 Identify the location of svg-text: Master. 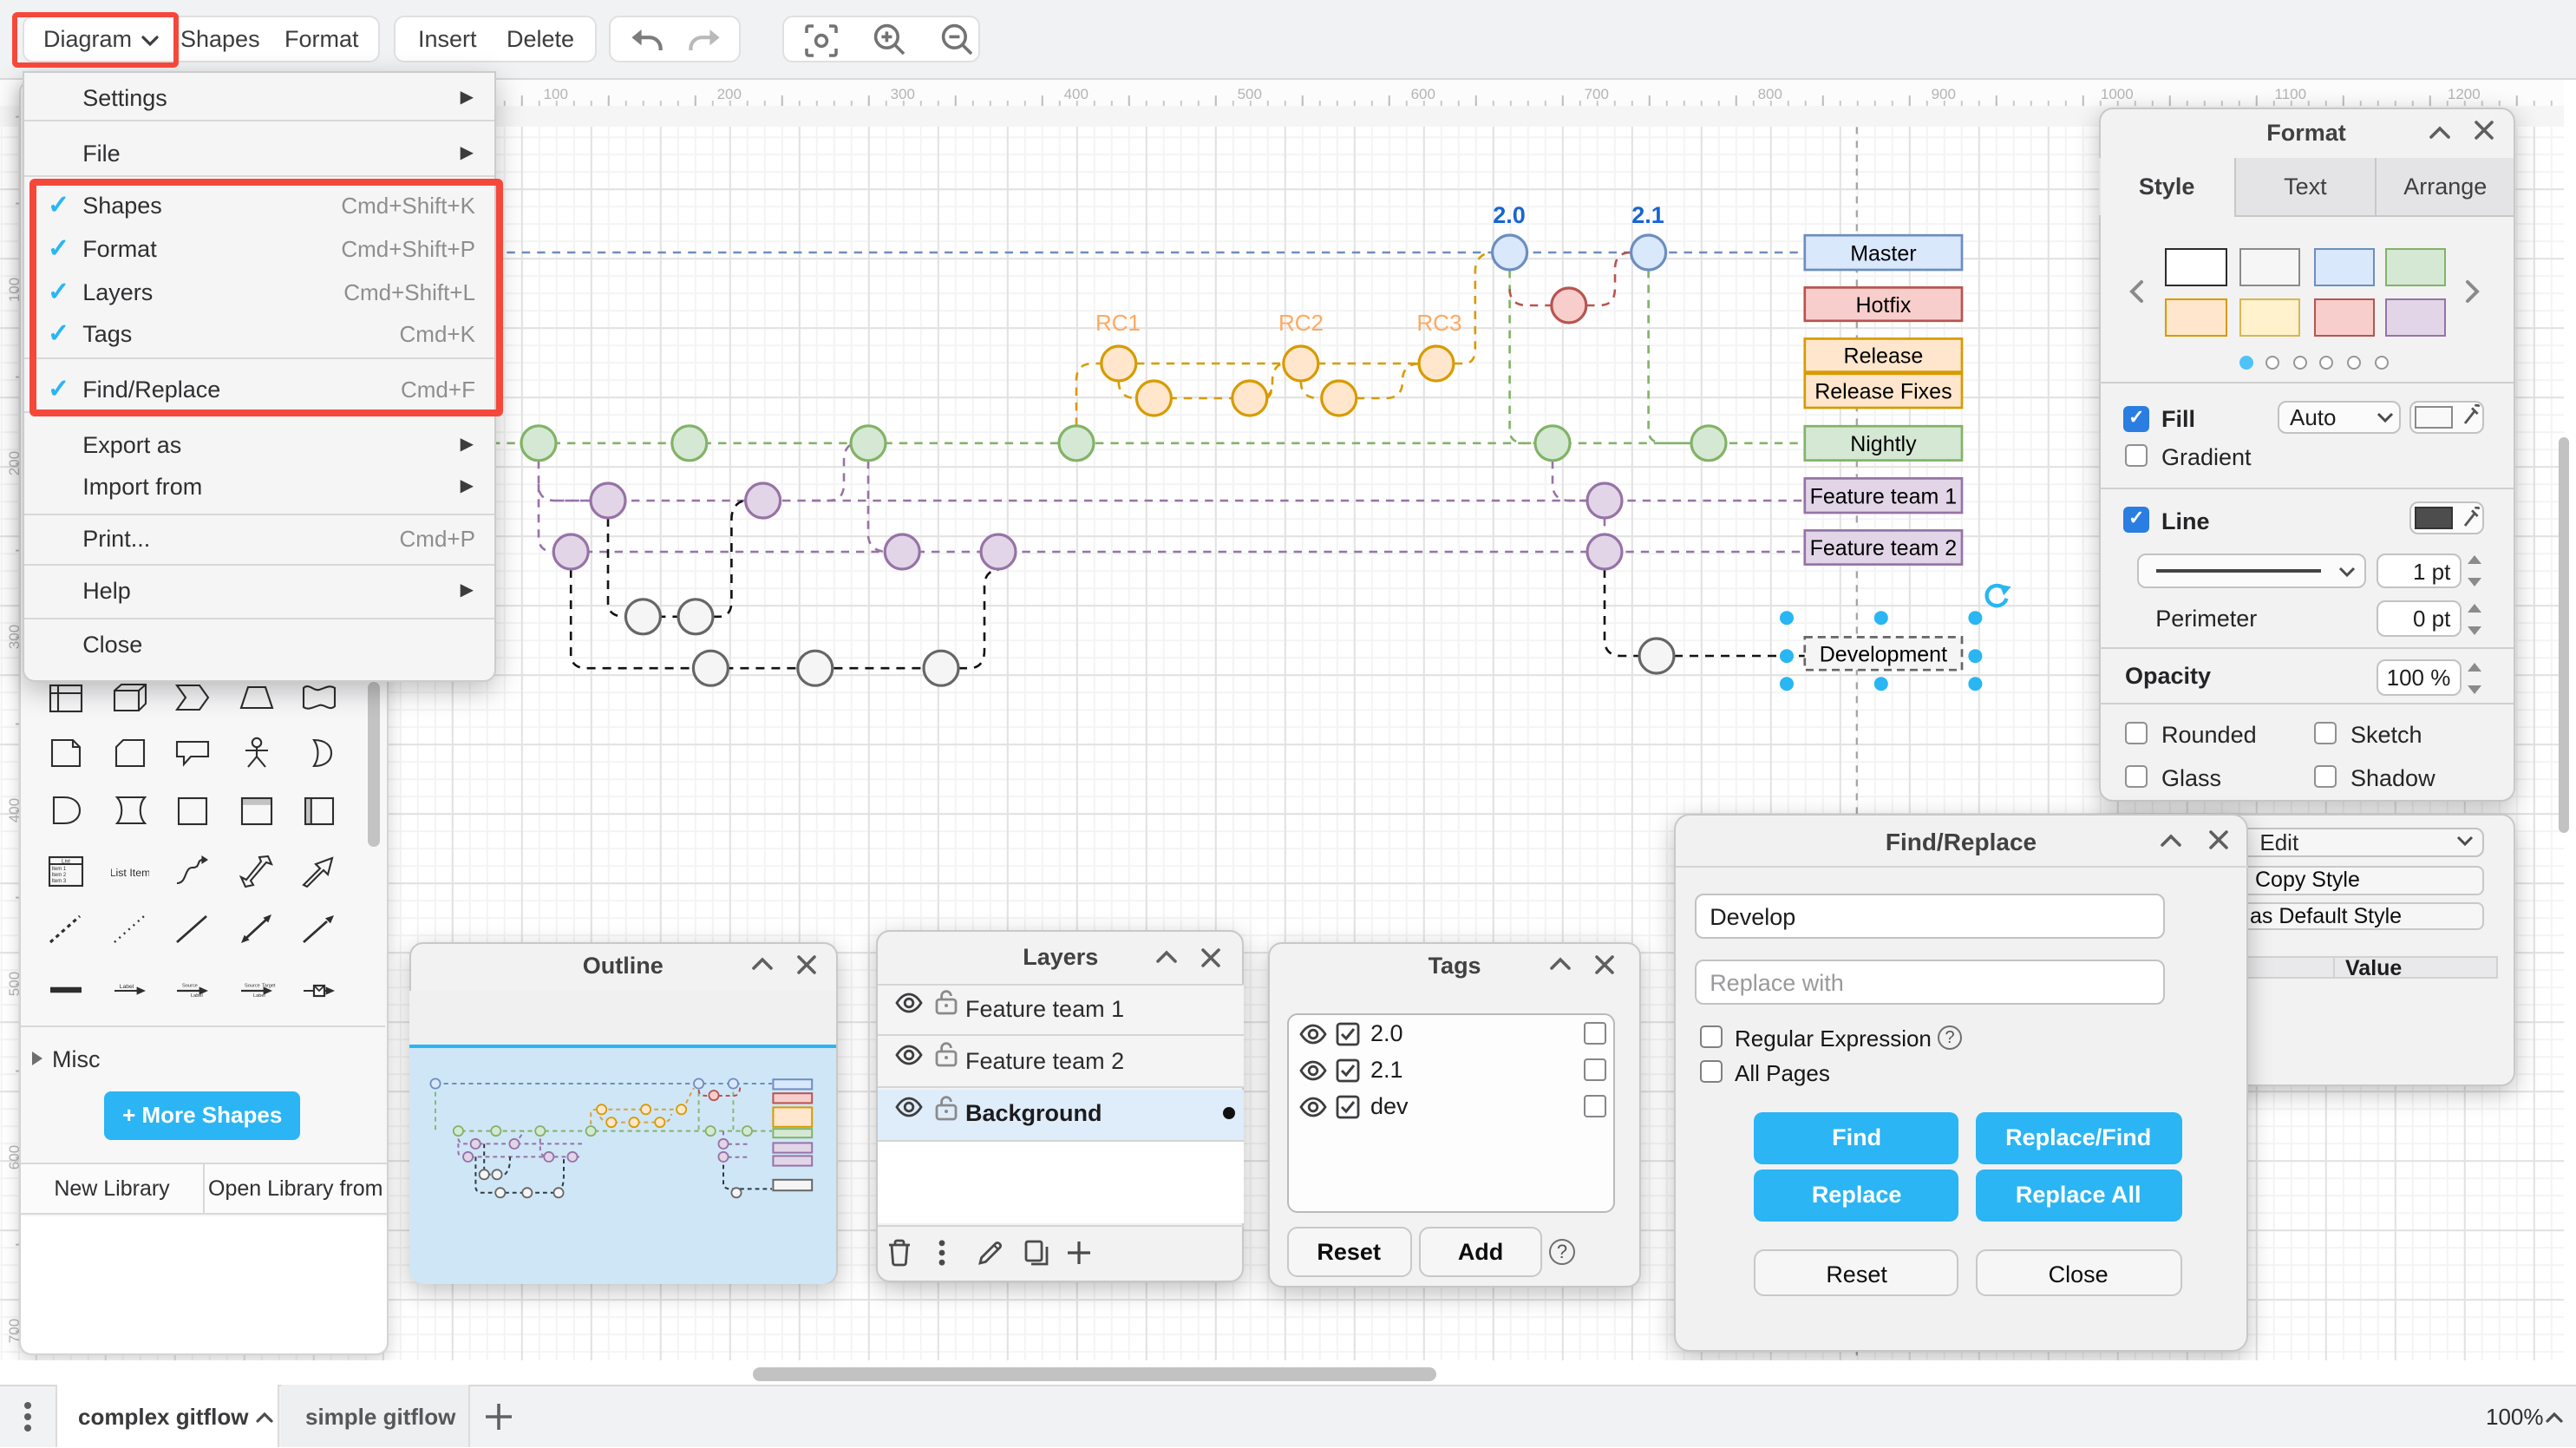
(1883, 253).